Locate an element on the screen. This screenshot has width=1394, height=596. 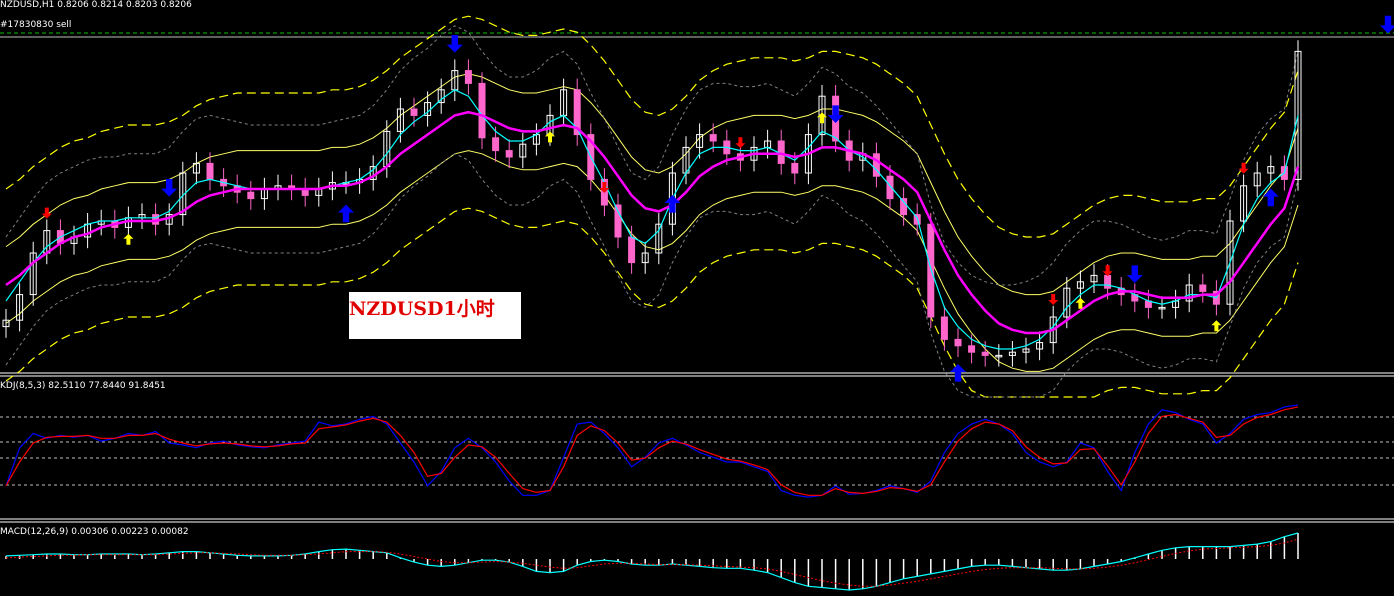
kdj-k-line is located at coordinates (652, 451).